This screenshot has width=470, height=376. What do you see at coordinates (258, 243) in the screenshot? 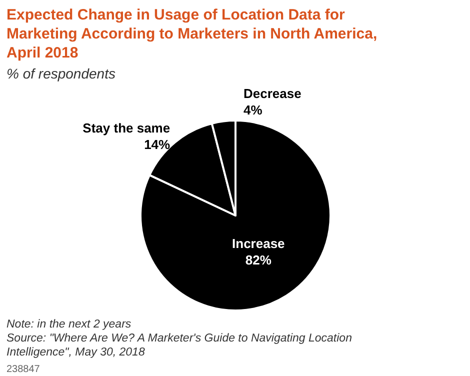
I see `slice-label: Increase` at bounding box center [258, 243].